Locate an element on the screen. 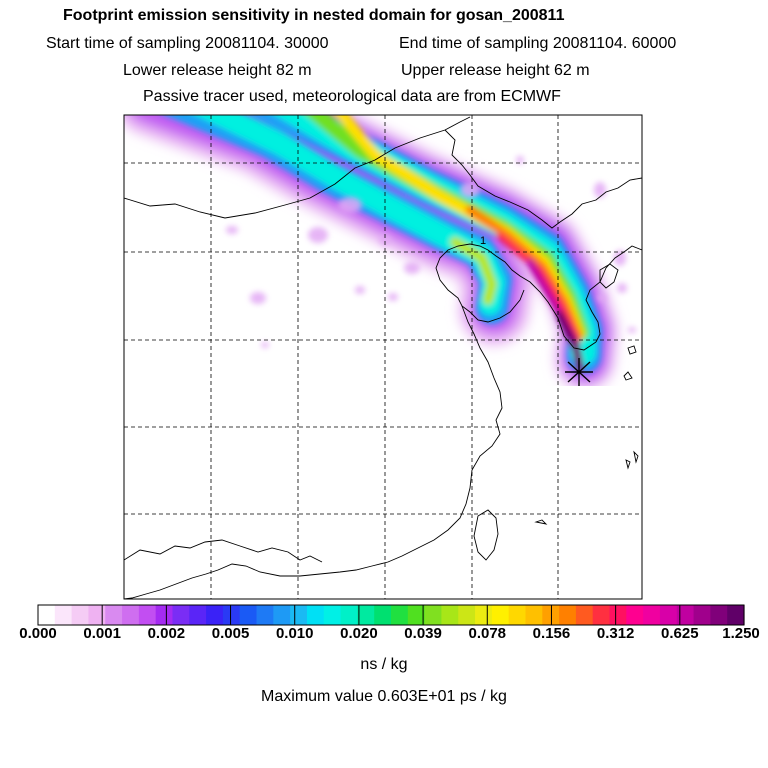  maximum-value-text: Maximum value 0.603E+01 ps / kg is located at coordinates (384, 696).